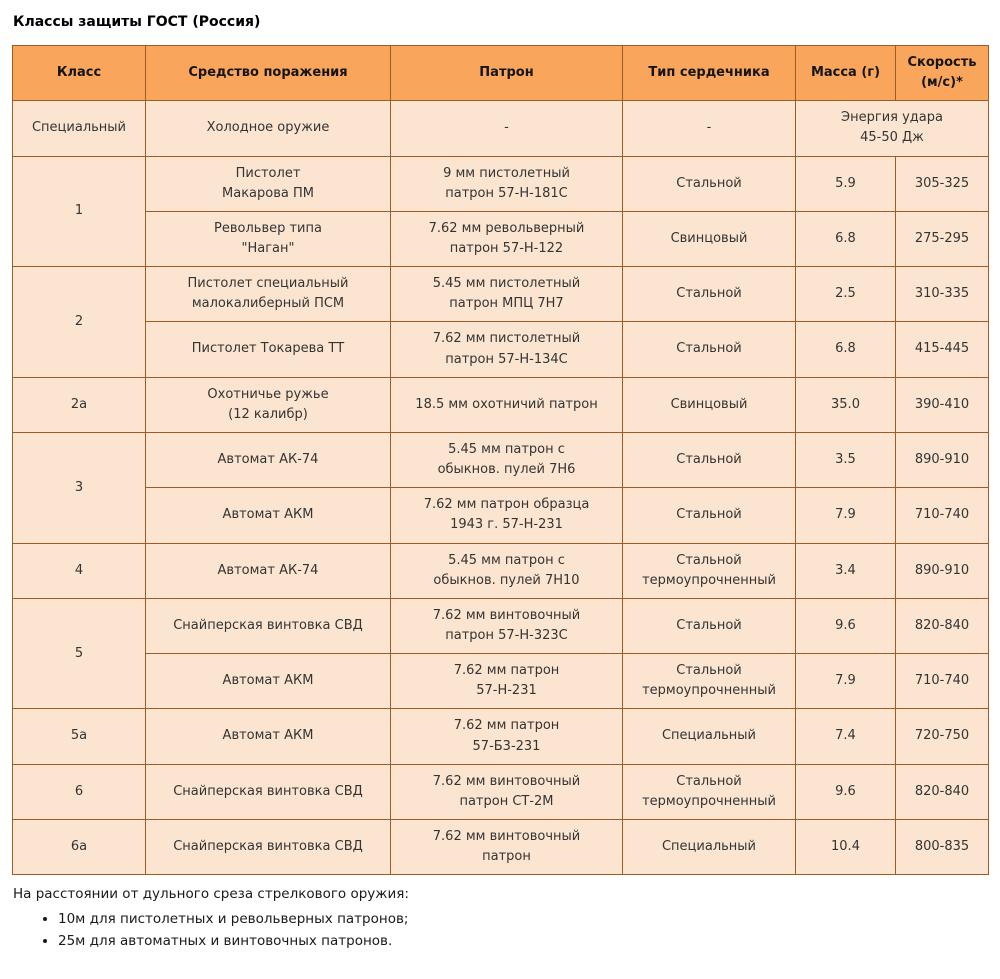  Describe the element at coordinates (79, 128) in the screenshot. I see `class-cell: Специальный` at that location.